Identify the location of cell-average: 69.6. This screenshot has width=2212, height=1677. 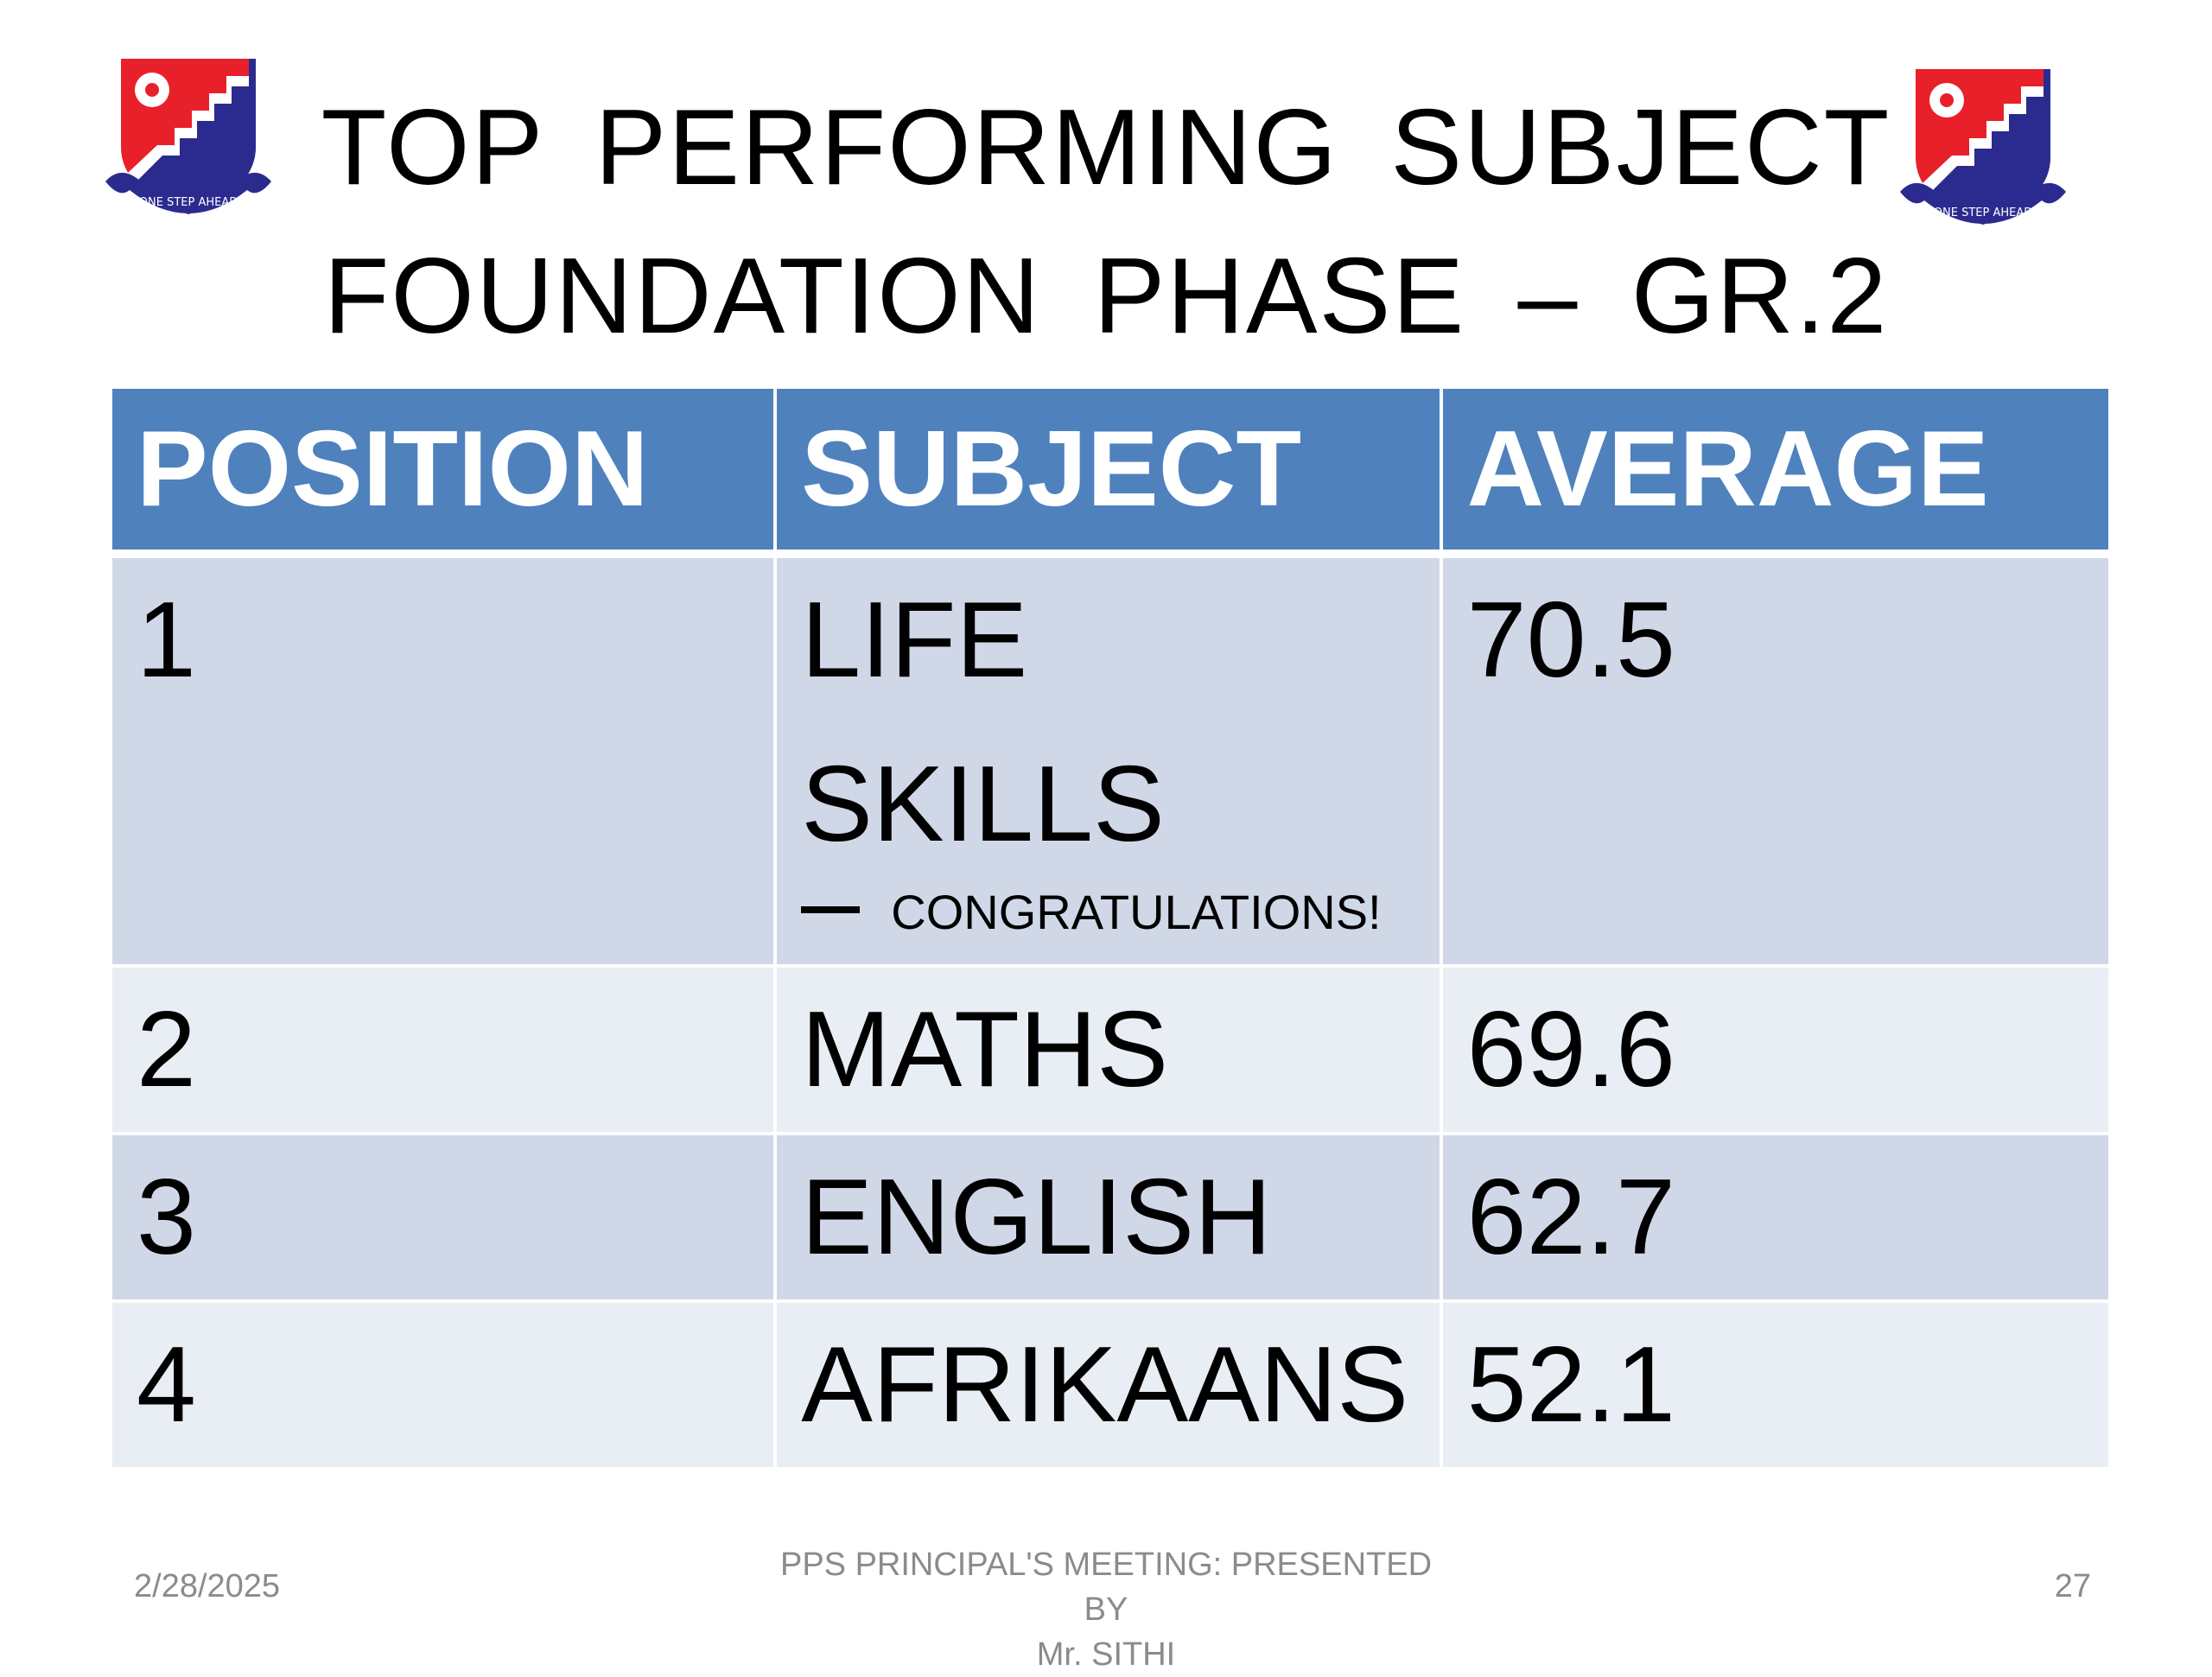
(1775, 1051).